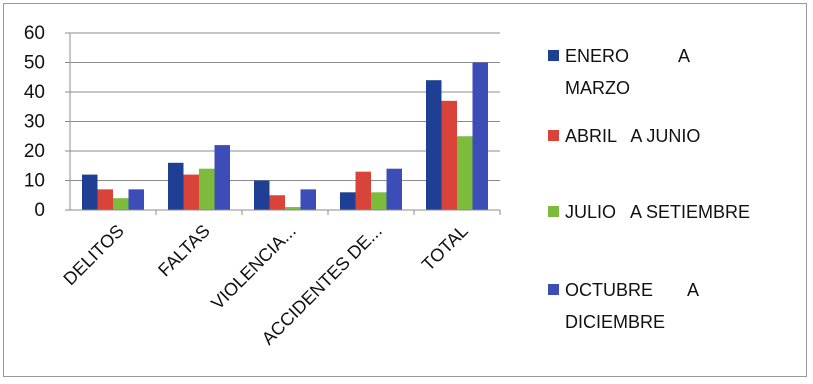  Describe the element at coordinates (34, 181) in the screenshot. I see `y-tick-label: 10` at that location.